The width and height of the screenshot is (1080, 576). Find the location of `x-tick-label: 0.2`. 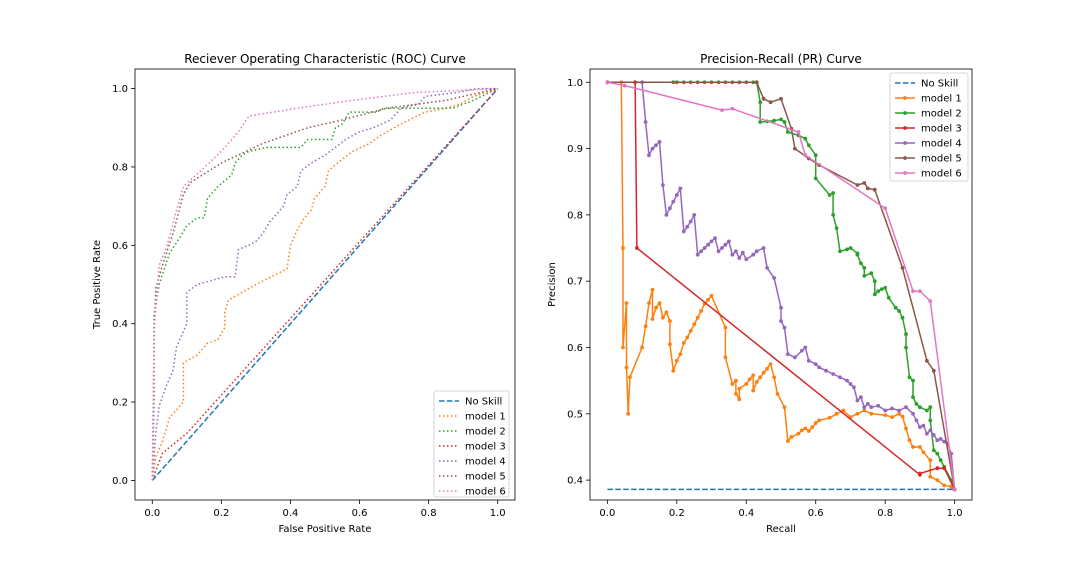

x-tick-label: 0.2 is located at coordinates (221, 513).